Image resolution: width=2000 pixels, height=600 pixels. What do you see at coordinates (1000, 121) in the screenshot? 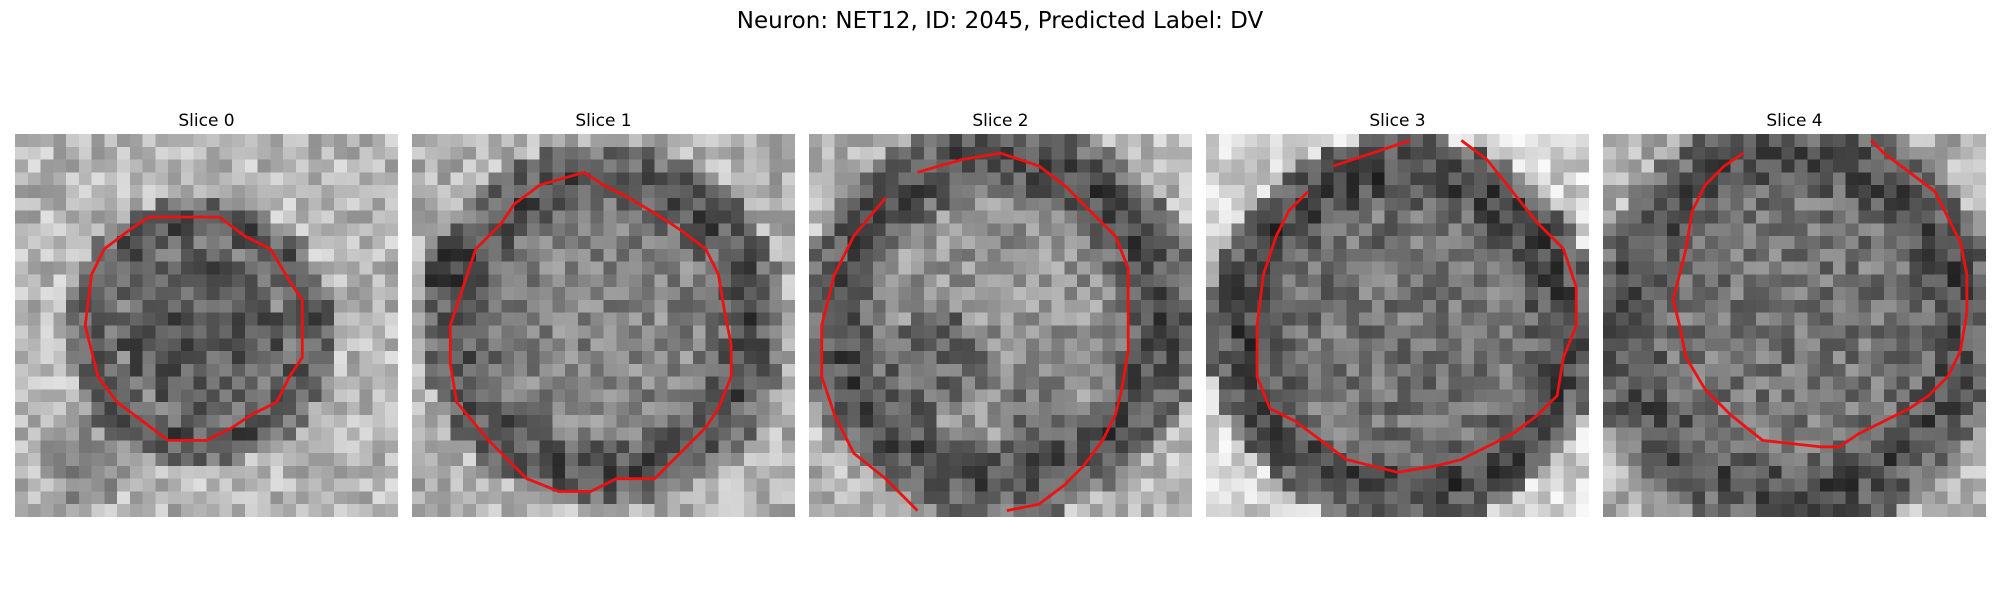
I see `slice-title-2: Slice 2` at bounding box center [1000, 121].